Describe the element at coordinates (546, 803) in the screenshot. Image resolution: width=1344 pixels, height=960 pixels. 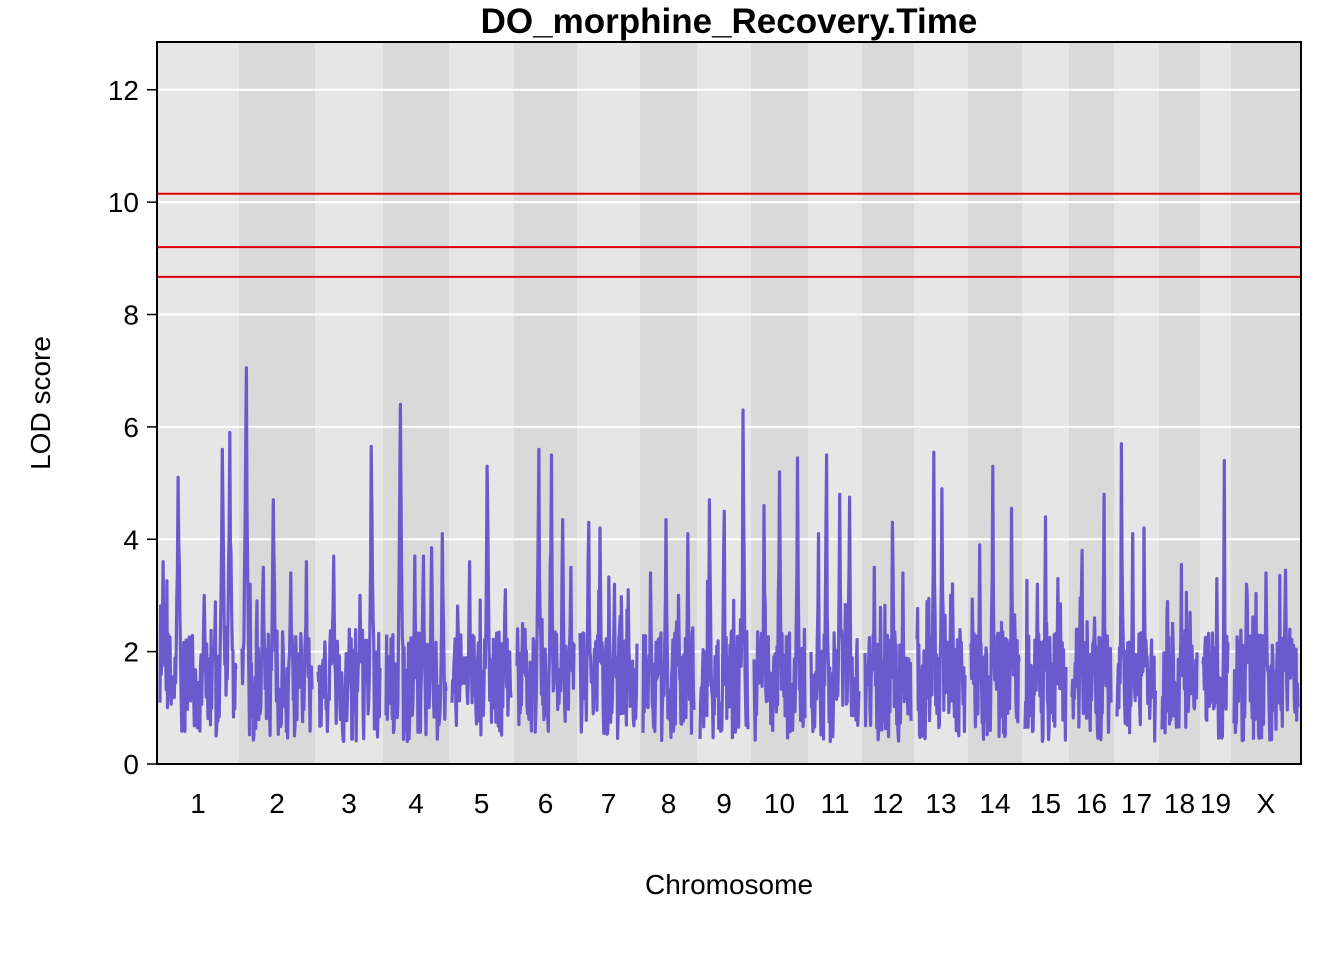
I see `x-tick-label: 6` at that location.